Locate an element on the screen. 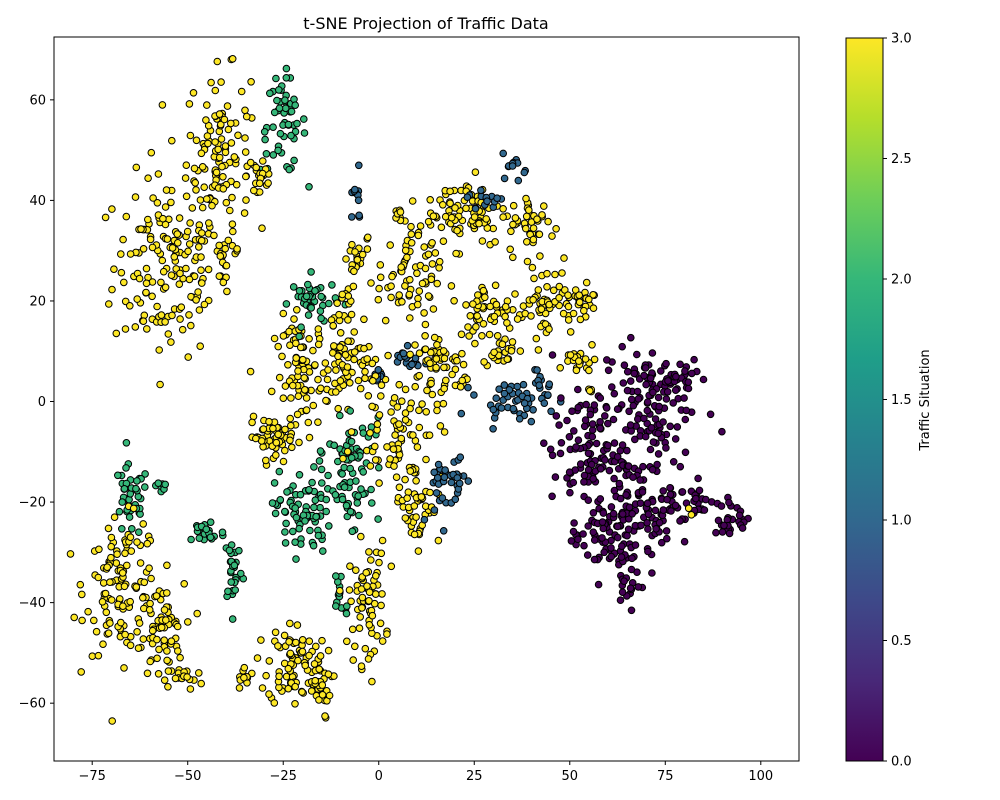  x-tick-label: 75 is located at coordinates (665, 776).